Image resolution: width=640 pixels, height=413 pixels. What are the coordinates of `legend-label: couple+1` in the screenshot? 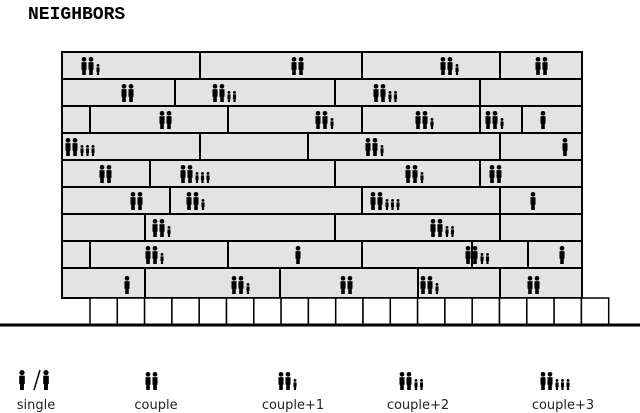 It's located at (293, 405).